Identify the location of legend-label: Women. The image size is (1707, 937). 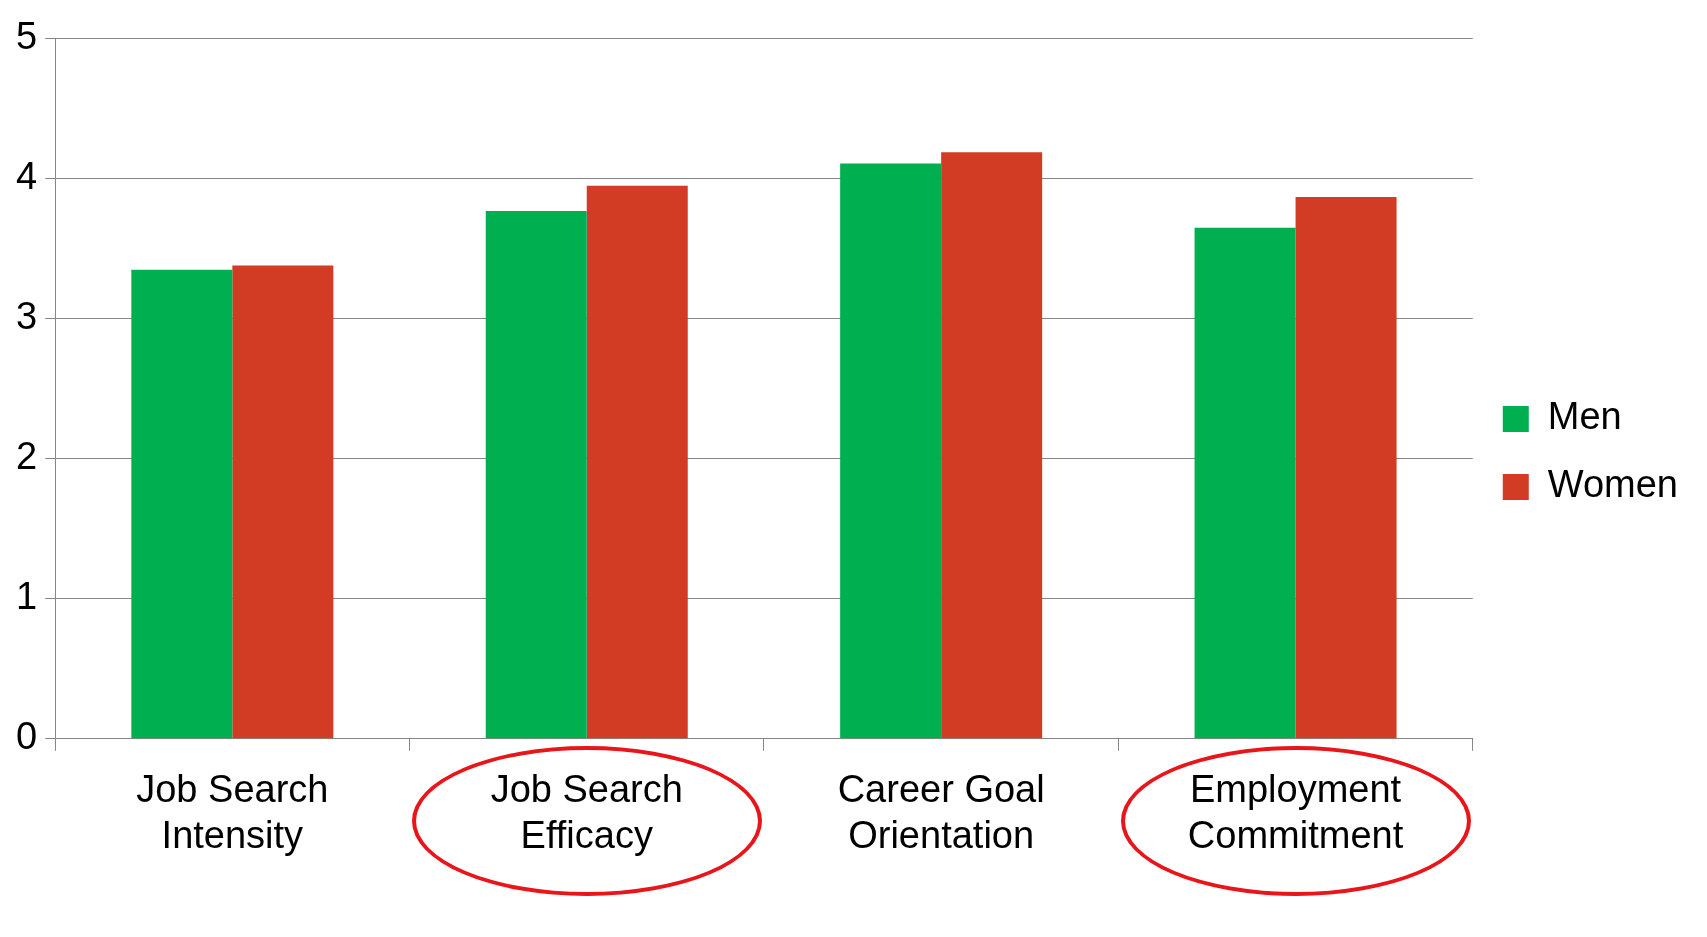
(1613, 484).